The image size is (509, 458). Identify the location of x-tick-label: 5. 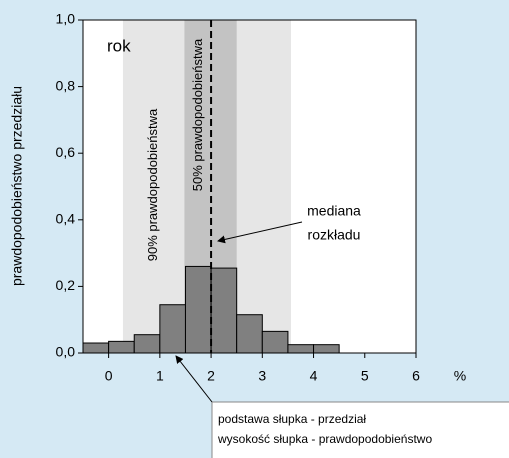
(365, 376).